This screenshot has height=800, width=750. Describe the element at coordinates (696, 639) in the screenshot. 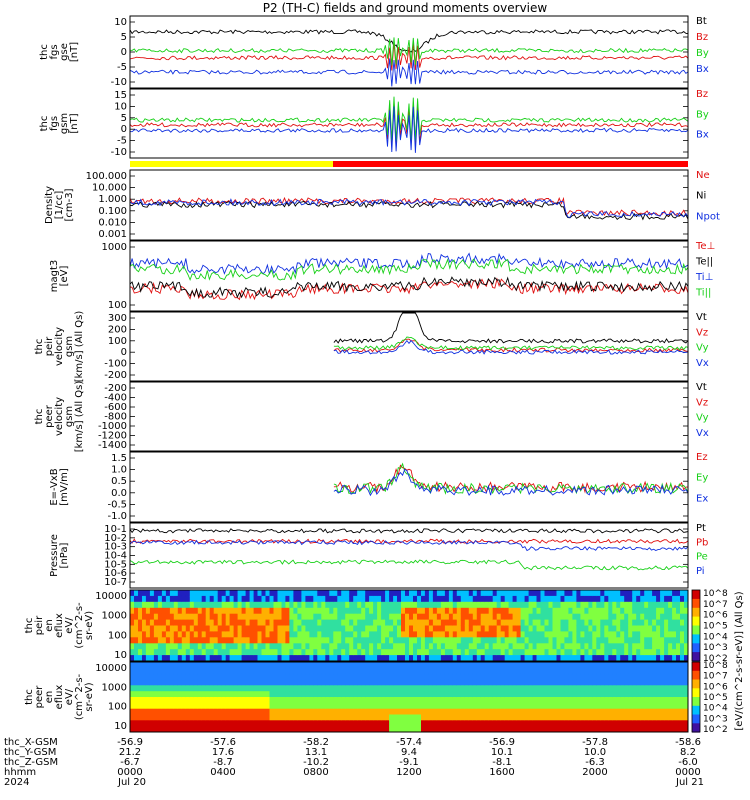

I see `colorbar-swatch` at that location.